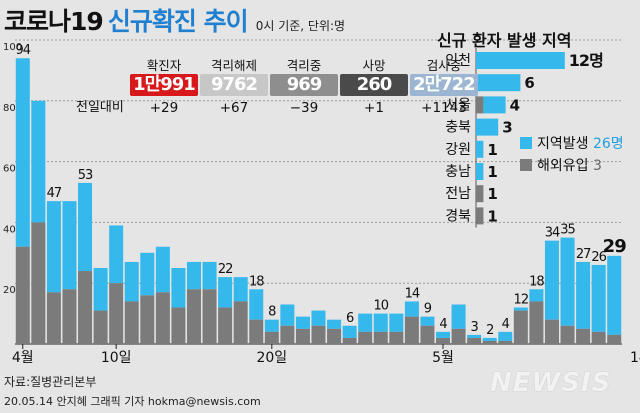 The height and width of the screenshot is (413, 640). Describe the element at coordinates (256, 281) in the screenshot. I see `data-label: 18` at that location.